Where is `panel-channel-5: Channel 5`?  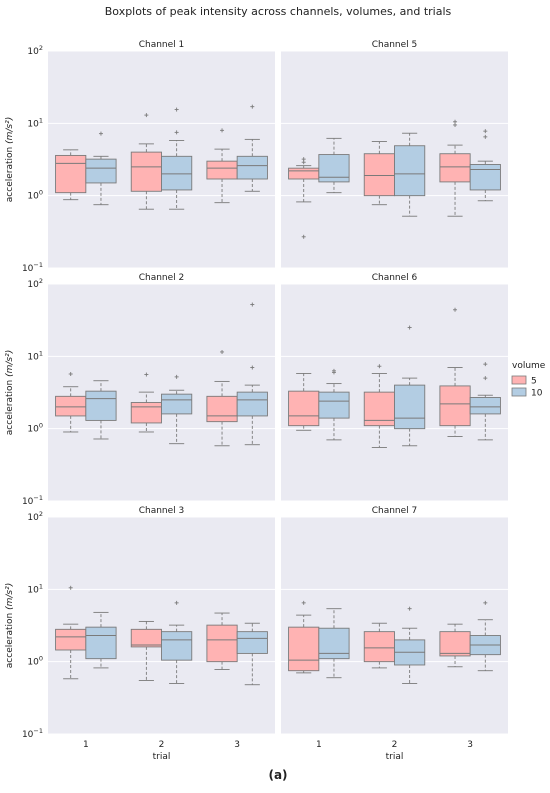
panel-channel-5: Channel 5 is located at coordinates (394, 154).